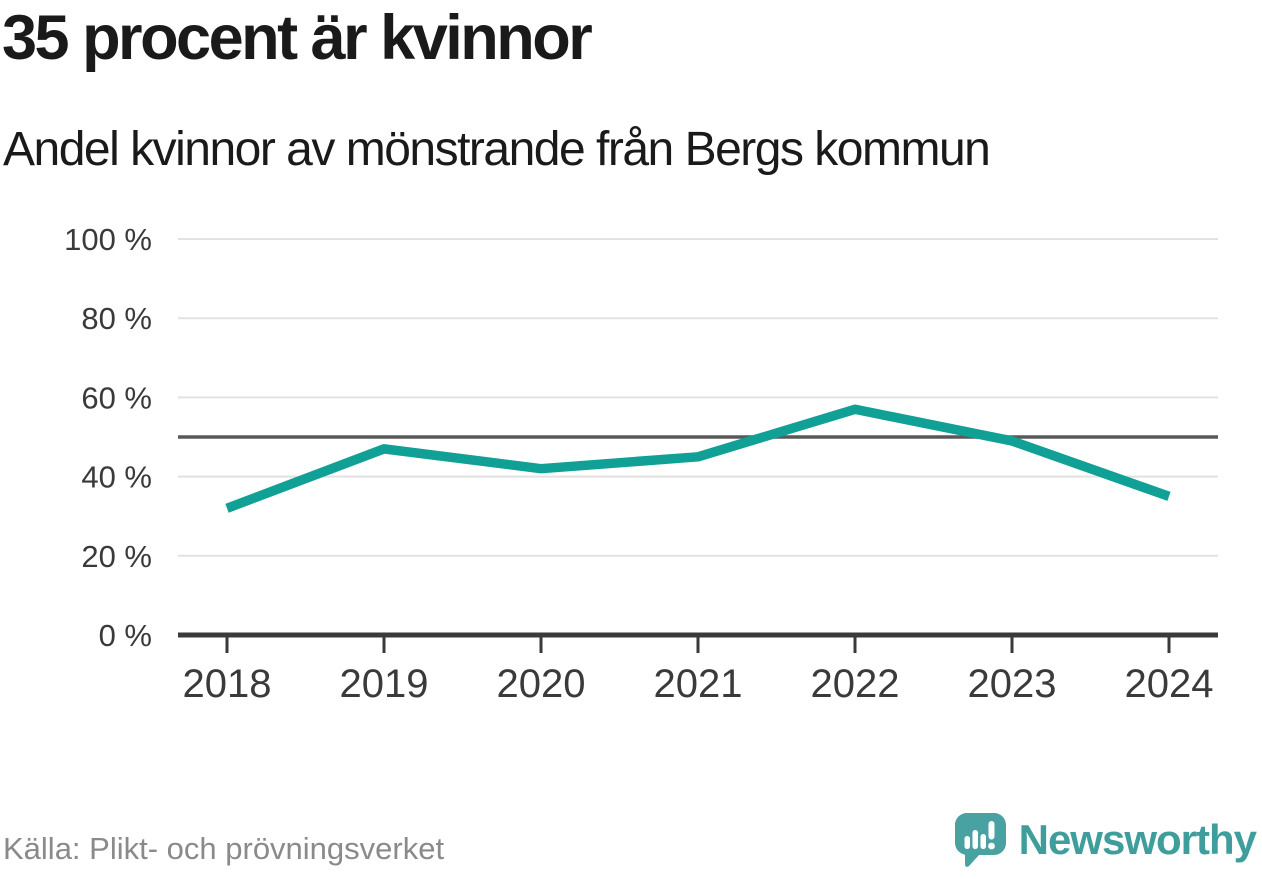 Image resolution: width=1262 pixels, height=879 pixels. Describe the element at coordinates (116, 556) in the screenshot. I see `y-tick-label-20: 20 %` at that location.